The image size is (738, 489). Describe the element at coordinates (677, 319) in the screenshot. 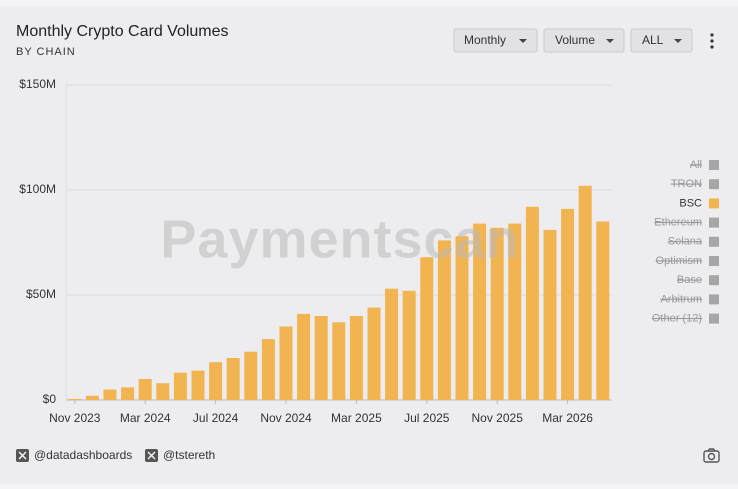

I see `legend-label: Other (12)` at that location.